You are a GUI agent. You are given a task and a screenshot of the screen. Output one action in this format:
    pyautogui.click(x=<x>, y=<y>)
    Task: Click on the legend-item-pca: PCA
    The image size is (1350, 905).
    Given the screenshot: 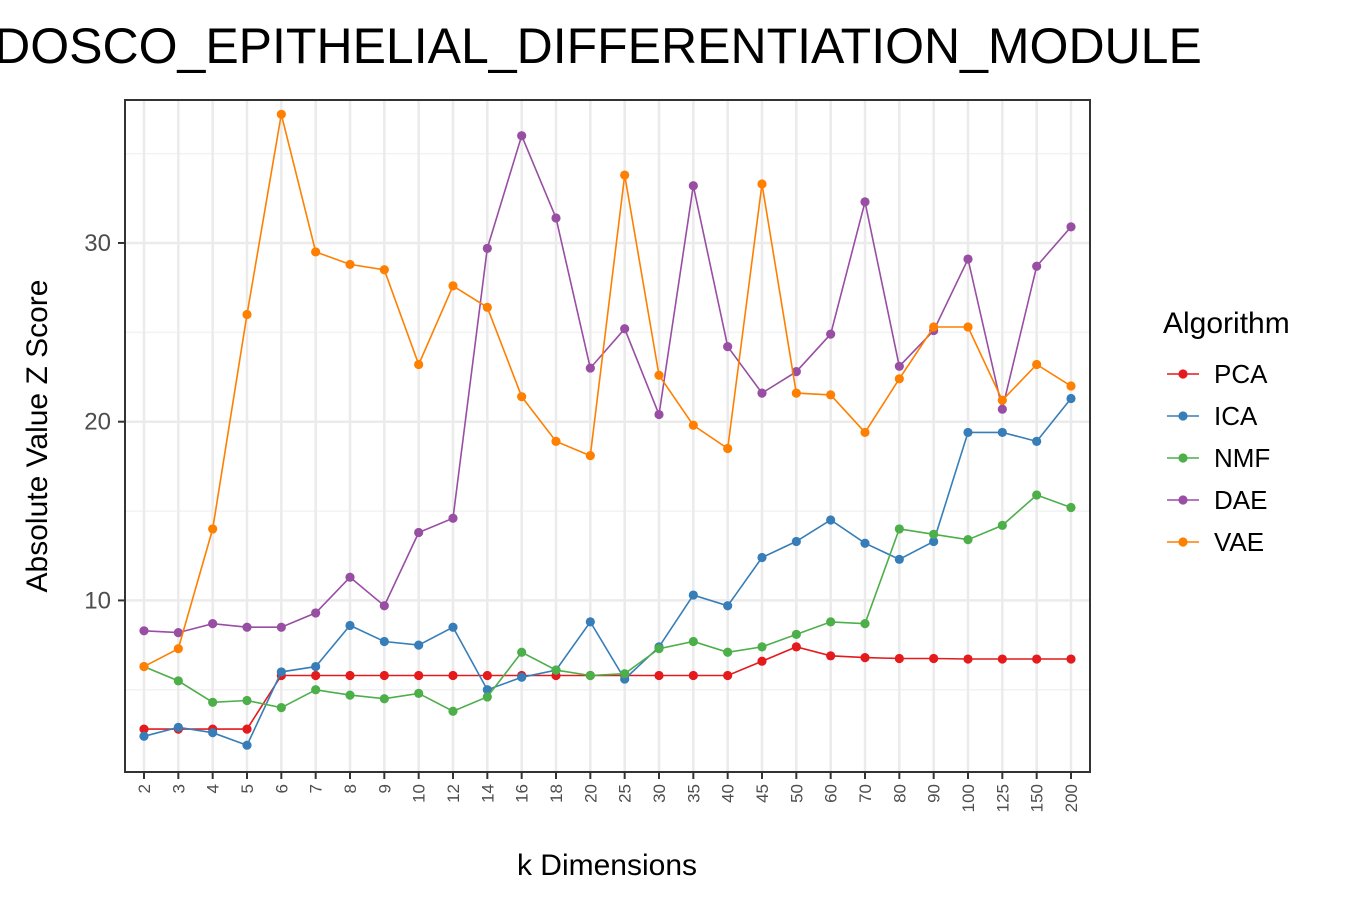 What is the action you would take?
    pyautogui.click(x=1217, y=374)
    